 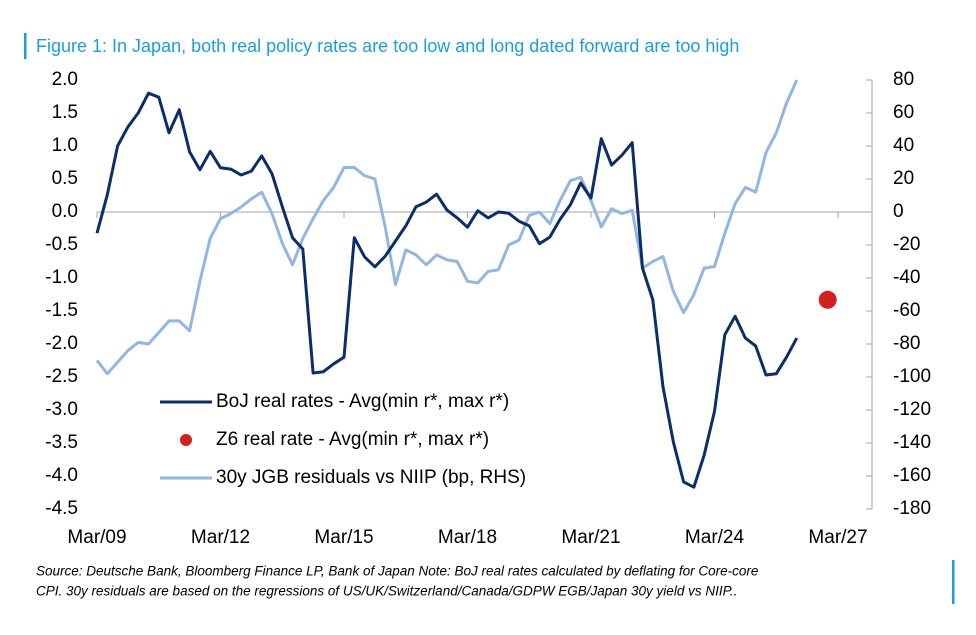 I want to click on y-tick-label: 1.5, so click(x=65, y=112).